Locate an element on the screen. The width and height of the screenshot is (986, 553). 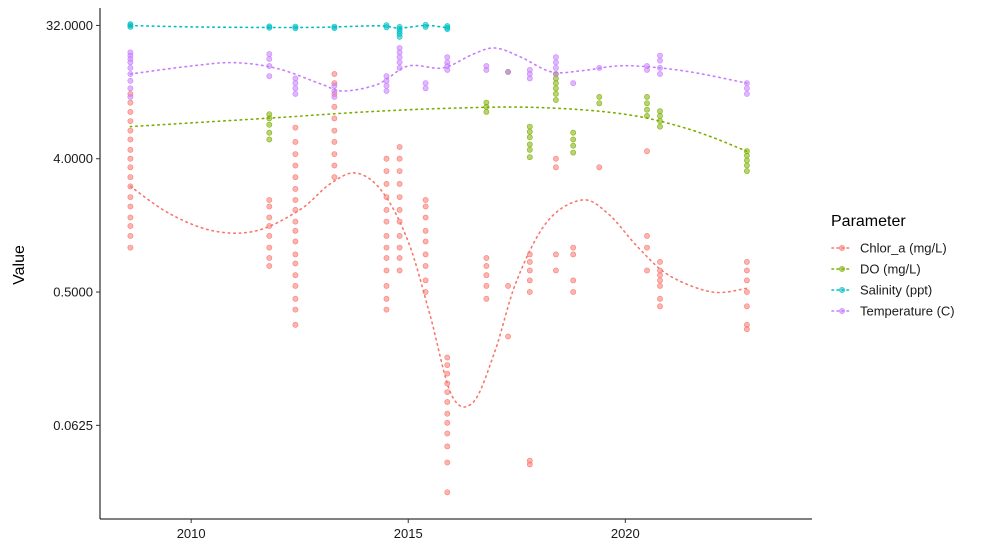
legend-item-salinity-ppt: Salinity (ppt) is located at coordinates (881, 290).